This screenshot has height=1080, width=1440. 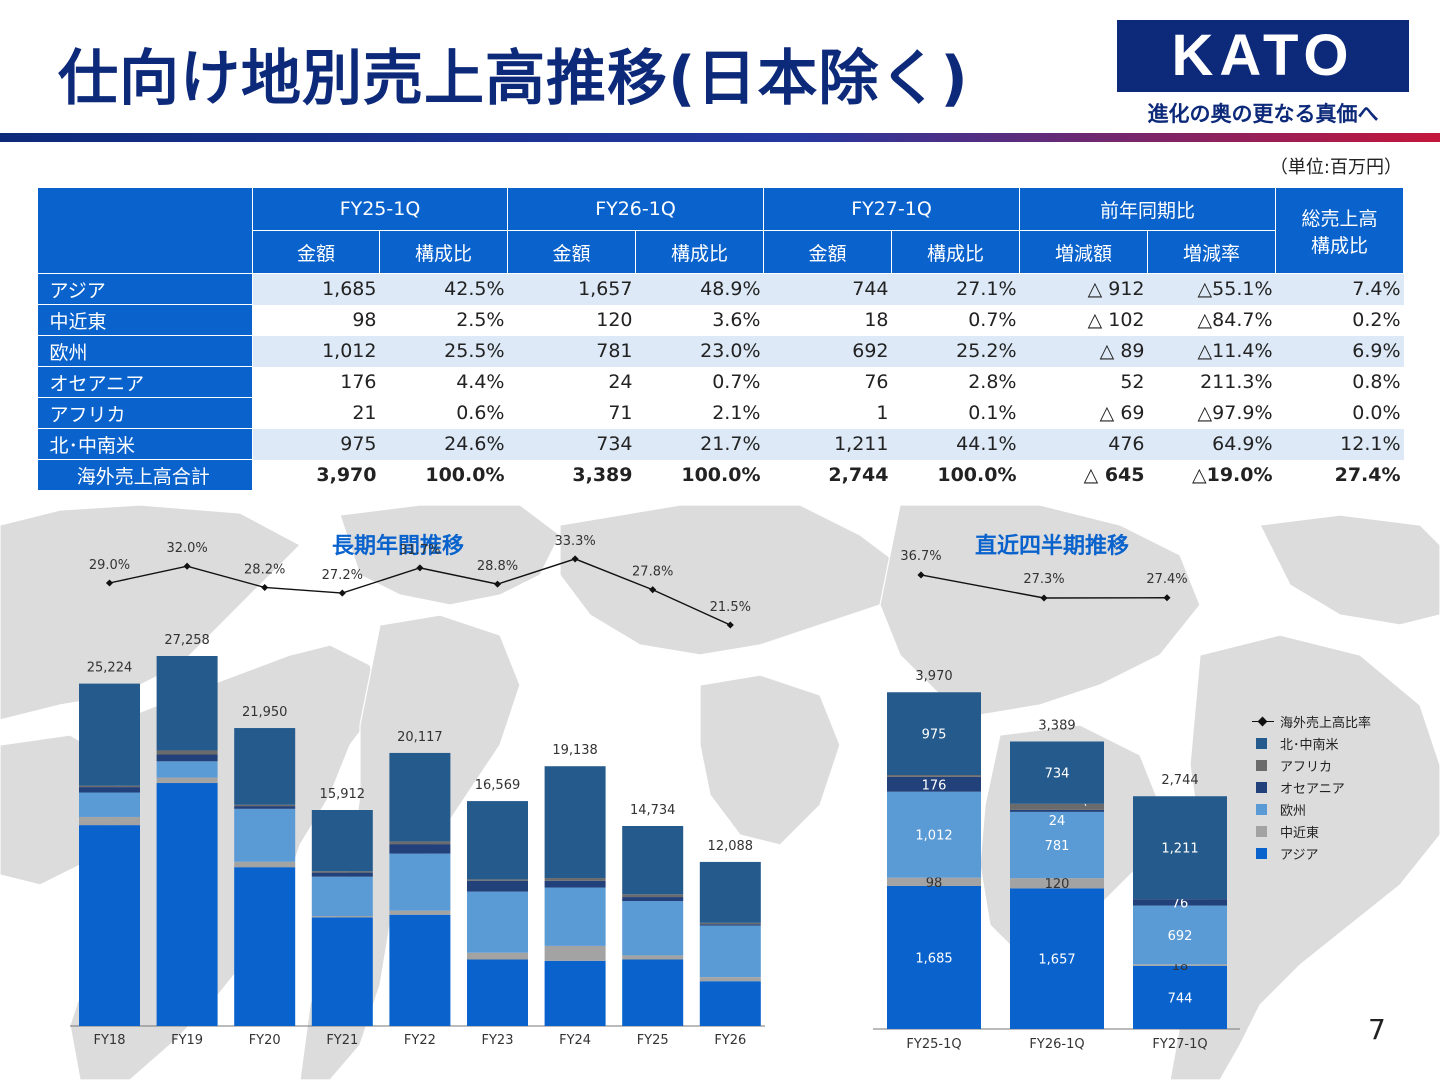 What do you see at coordinates (145, 289) in the screenshot?
I see `region-label: アジア` at bounding box center [145, 289].